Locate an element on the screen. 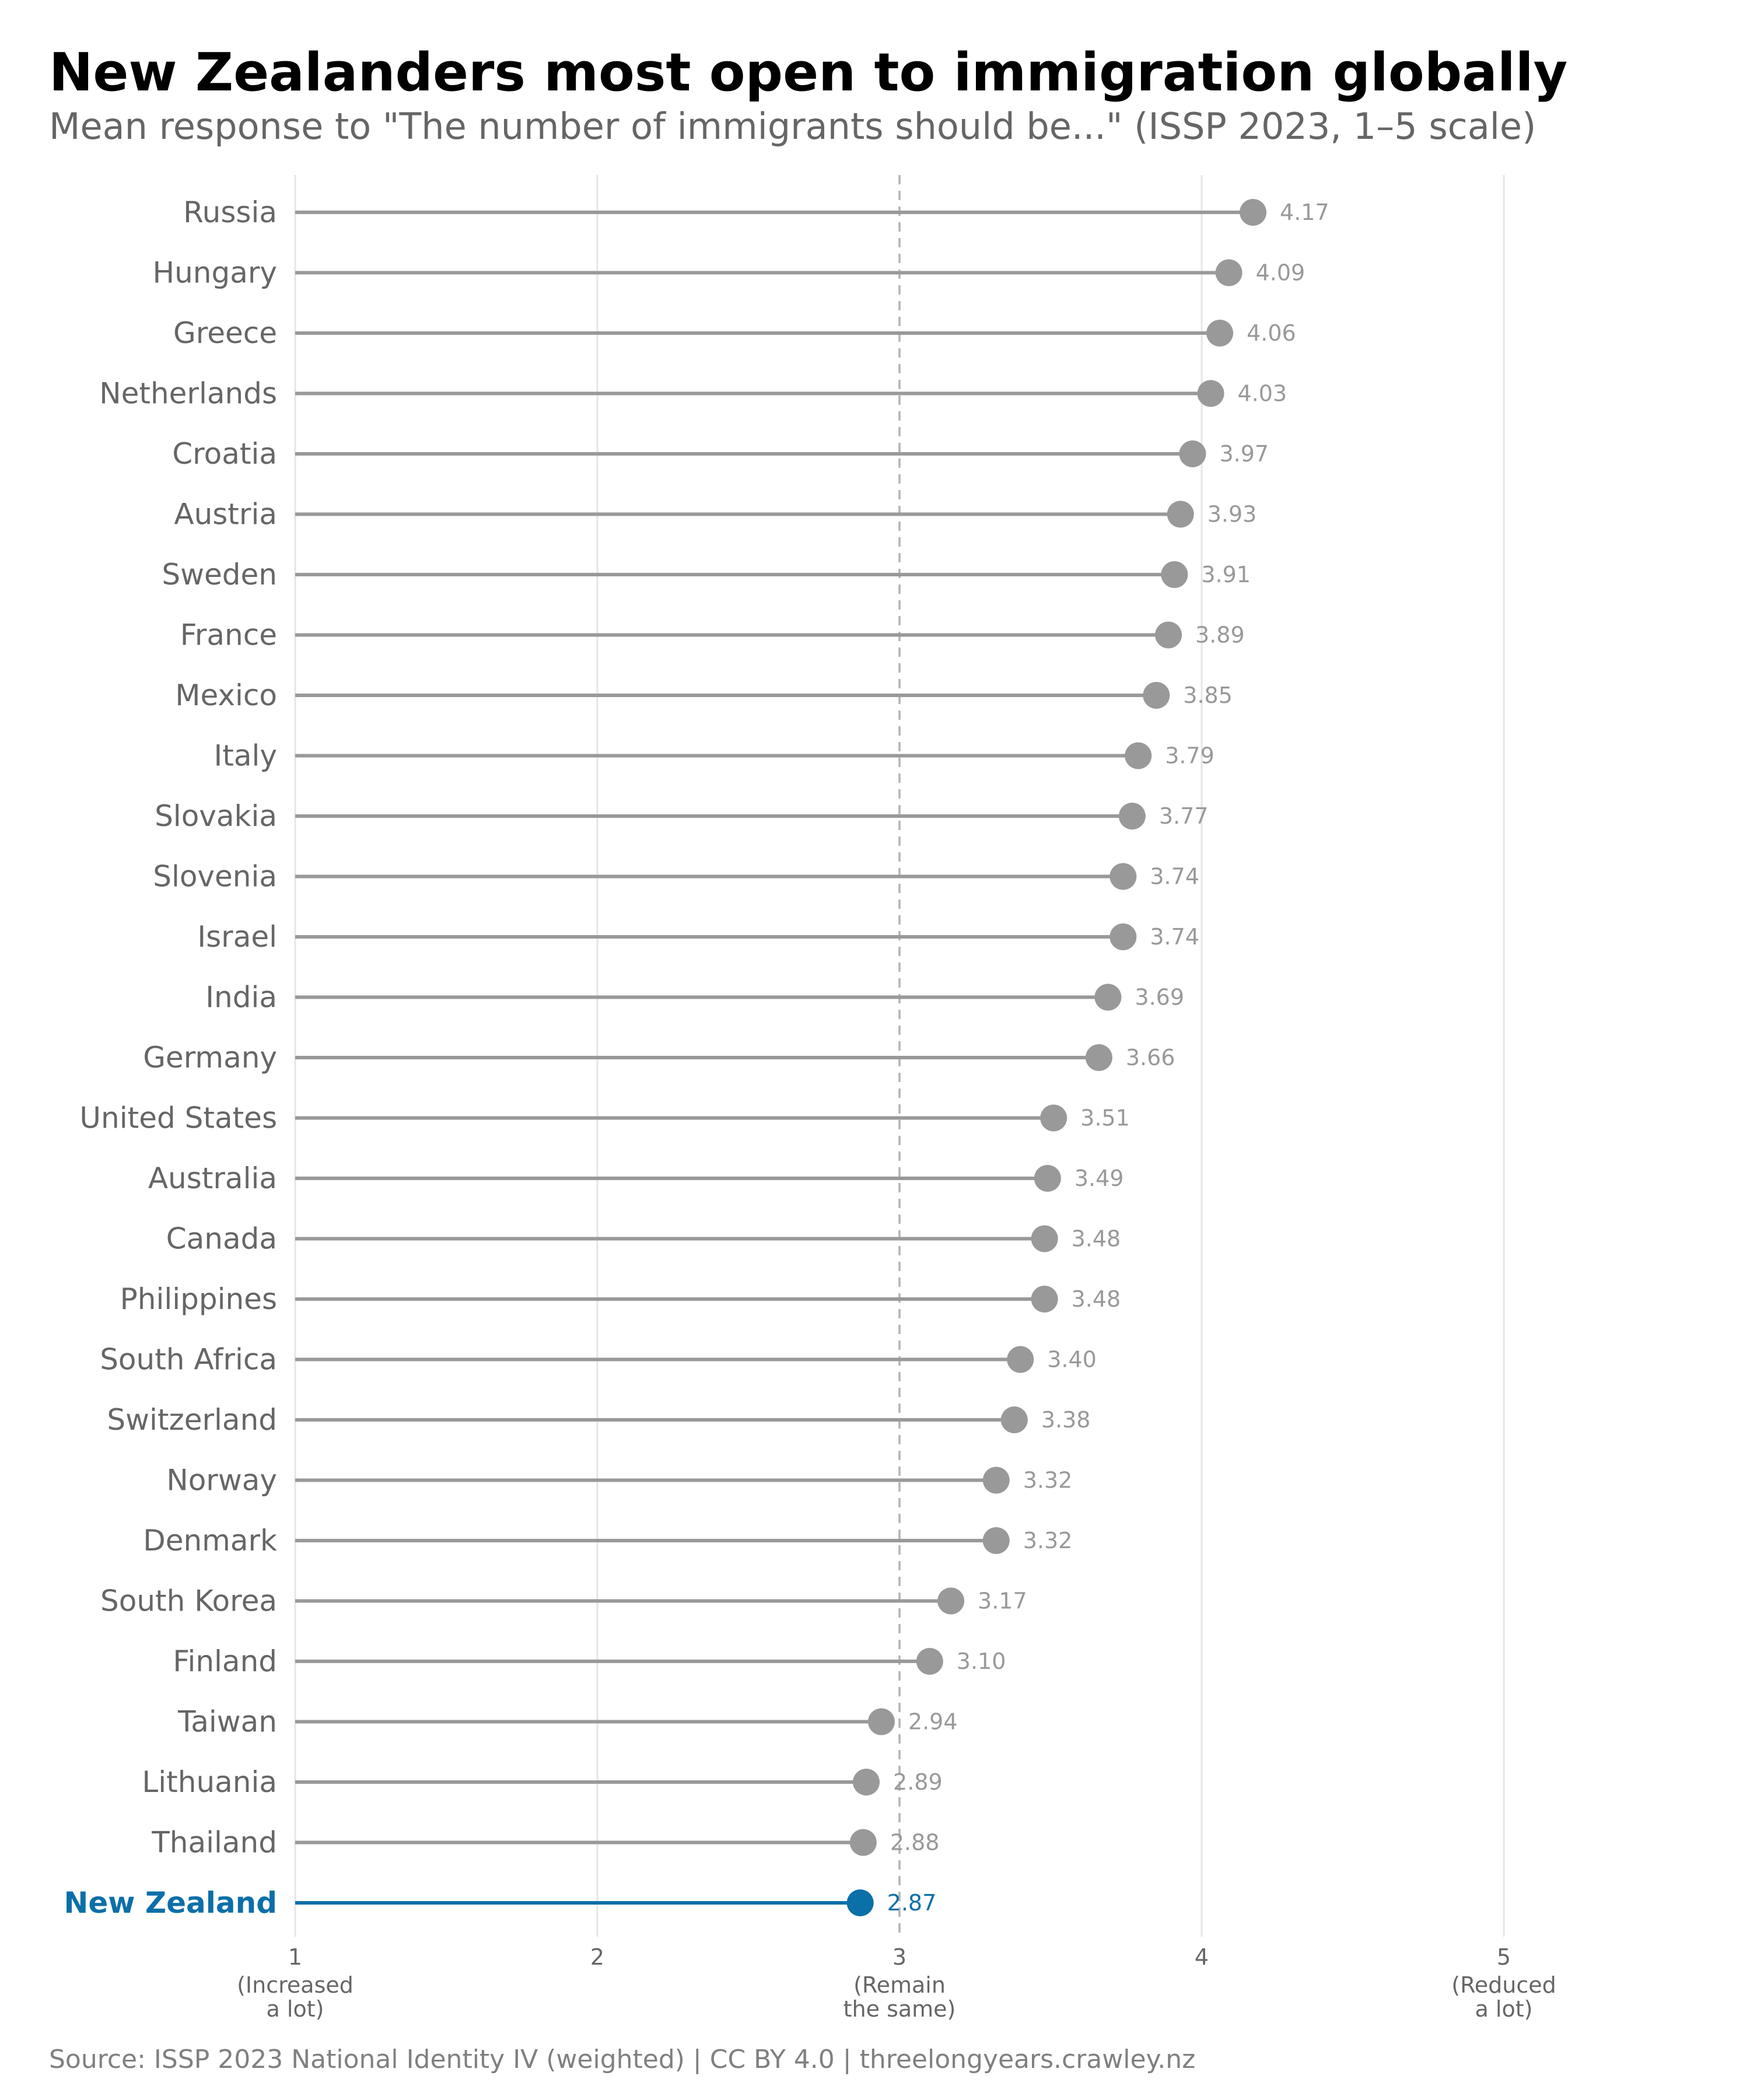 The width and height of the screenshot is (1750, 2100). value-label: 2.94 is located at coordinates (933, 1722).